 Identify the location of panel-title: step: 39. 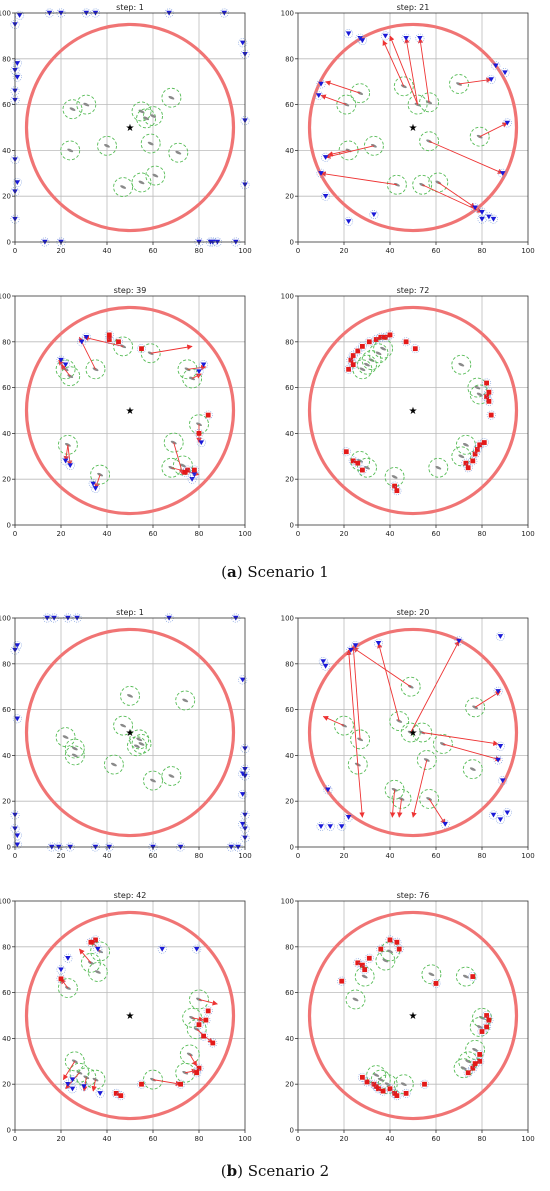
(130, 290).